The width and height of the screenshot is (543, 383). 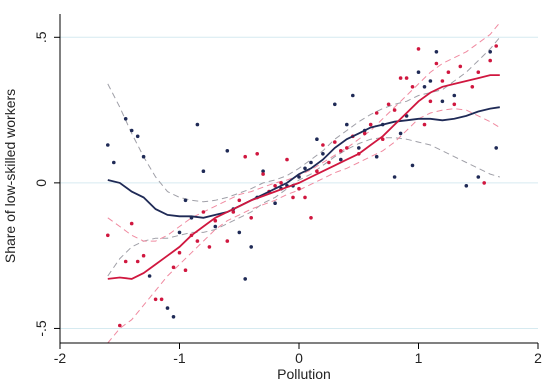 What do you see at coordinates (419, 358) in the screenshot?
I see `x-tick-label: 1` at bounding box center [419, 358].